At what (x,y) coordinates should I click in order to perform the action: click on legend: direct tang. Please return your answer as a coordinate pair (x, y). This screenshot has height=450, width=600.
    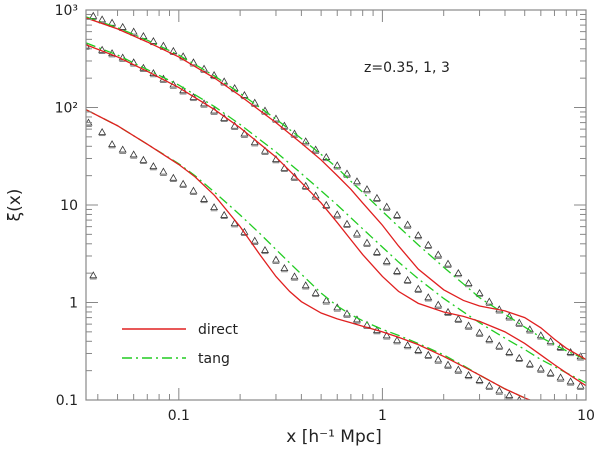
    Looking at the image, I should click on (180, 344).